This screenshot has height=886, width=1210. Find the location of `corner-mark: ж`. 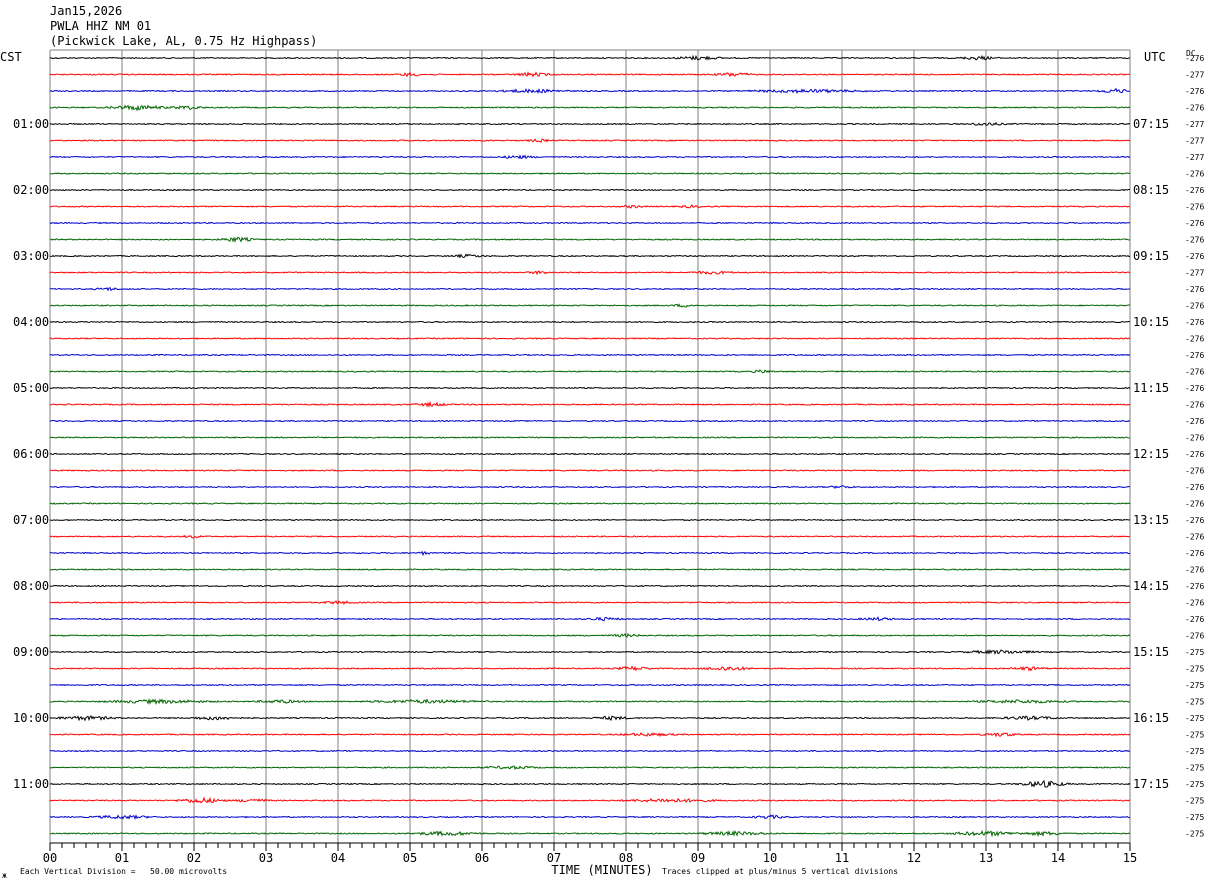

corner-mark: ж is located at coordinates (4, 875).